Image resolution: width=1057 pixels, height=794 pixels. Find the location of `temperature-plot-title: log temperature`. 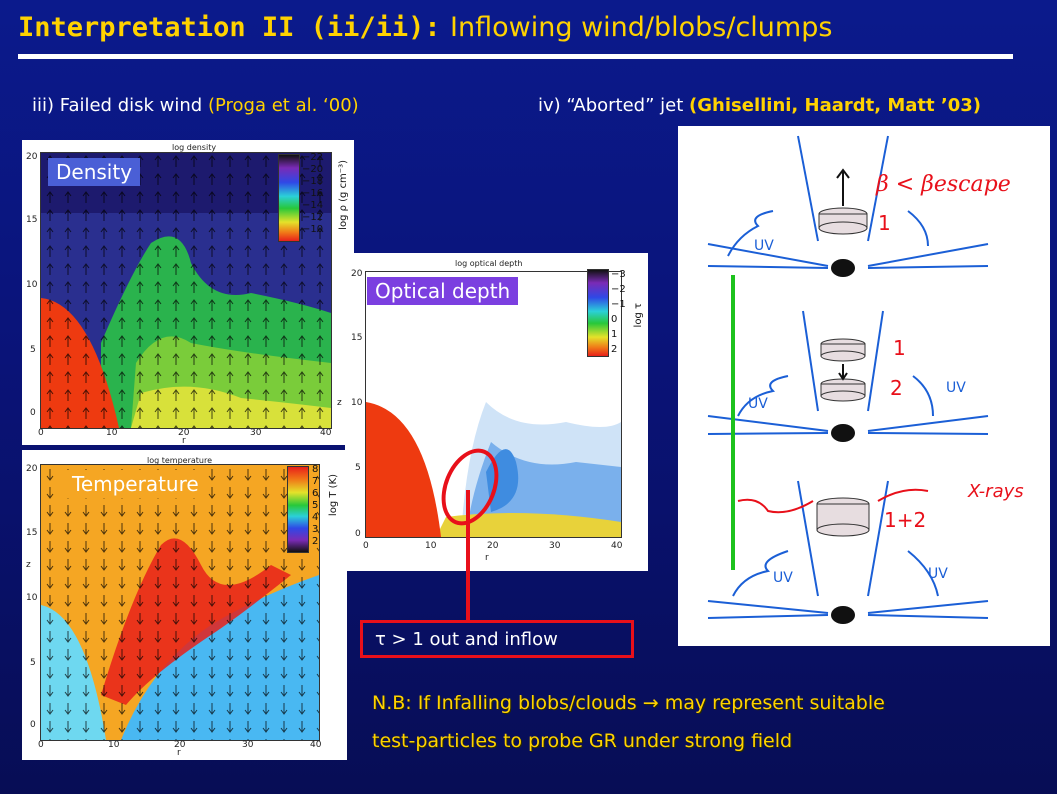

temperature-plot-title: log temperature is located at coordinates (180, 460).